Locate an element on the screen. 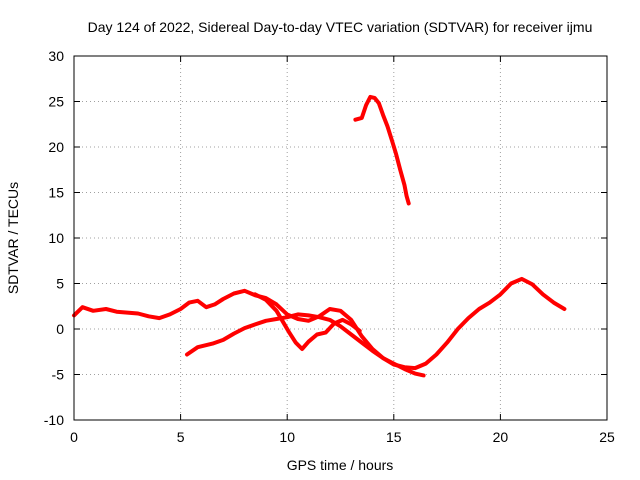 This screenshot has height=480, width=640. y-tick-label: 15 is located at coordinates (56, 193).